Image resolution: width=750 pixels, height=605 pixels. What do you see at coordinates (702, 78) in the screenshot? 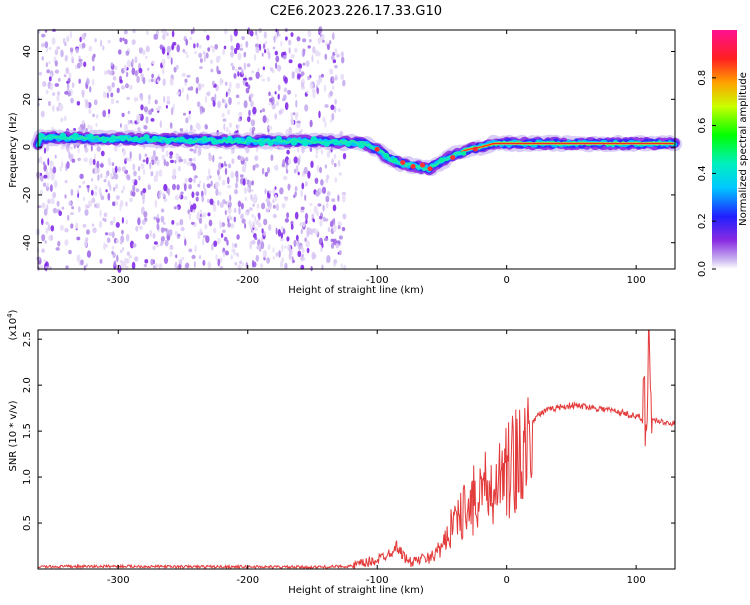
I see `colorbar-tick-label: 0.8` at bounding box center [702, 78].